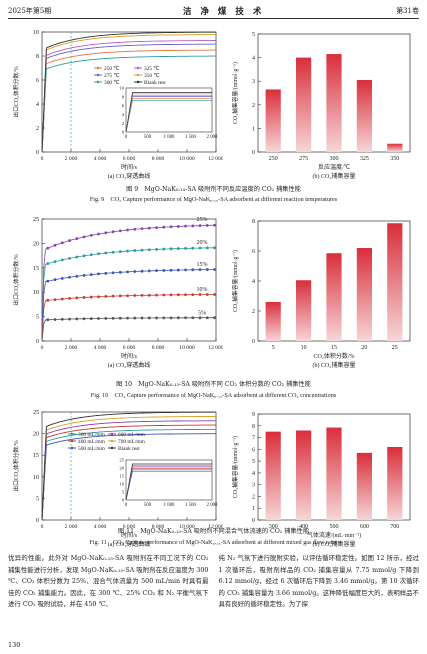 Image resolution: width=427 pixels, height=654 pixels. What do you see at coordinates (129, 544) in the screenshot?
I see `fig11a-caption: (a) CO₂穿透曲线` at bounding box center [129, 544].